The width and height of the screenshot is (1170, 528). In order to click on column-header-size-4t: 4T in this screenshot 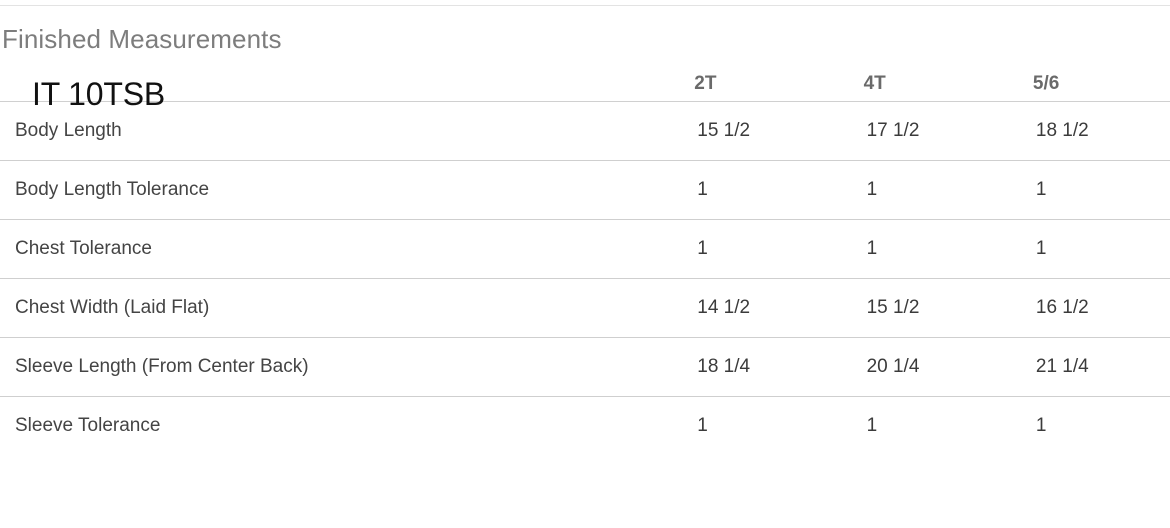, I will do `click(931, 84)`.